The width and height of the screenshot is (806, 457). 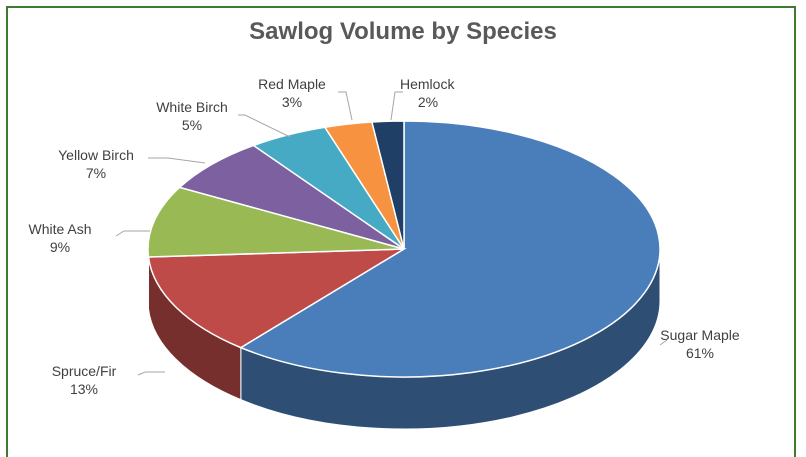 I want to click on slice-value-white-ash: 9%, so click(x=60, y=247).